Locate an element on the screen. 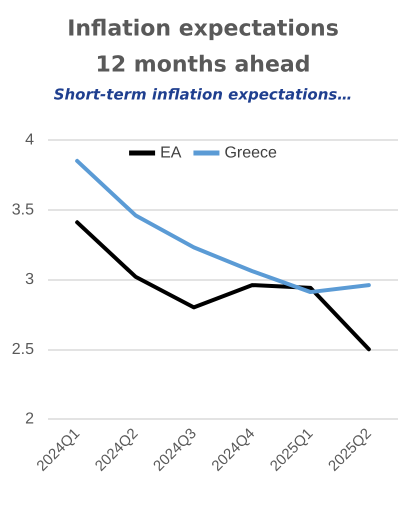 This screenshot has width=406, height=507. legend-label: EA is located at coordinates (171, 153).